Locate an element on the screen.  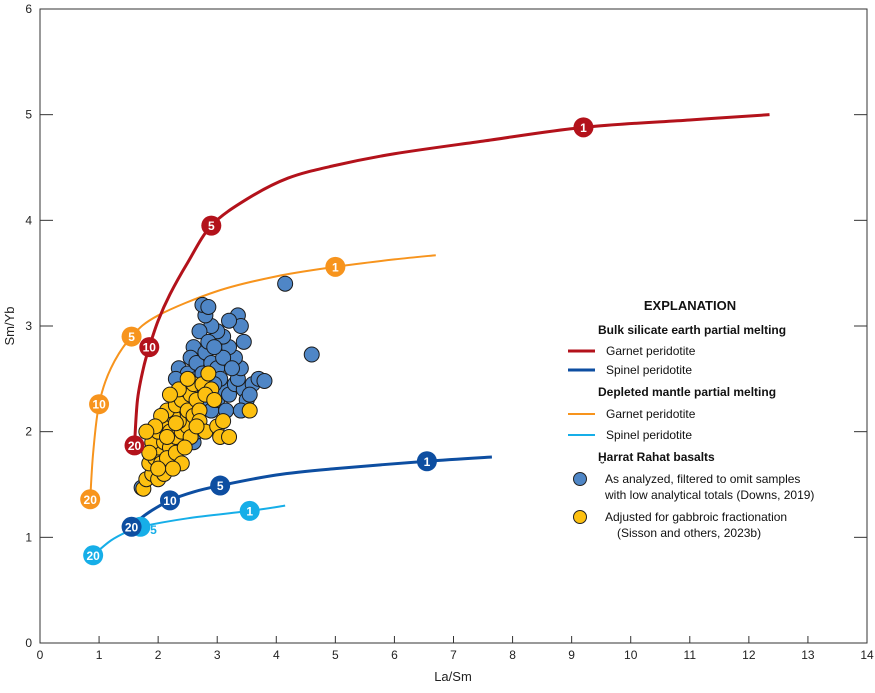
y-axis-label: Sm/Yb is located at coordinates (9, 325).